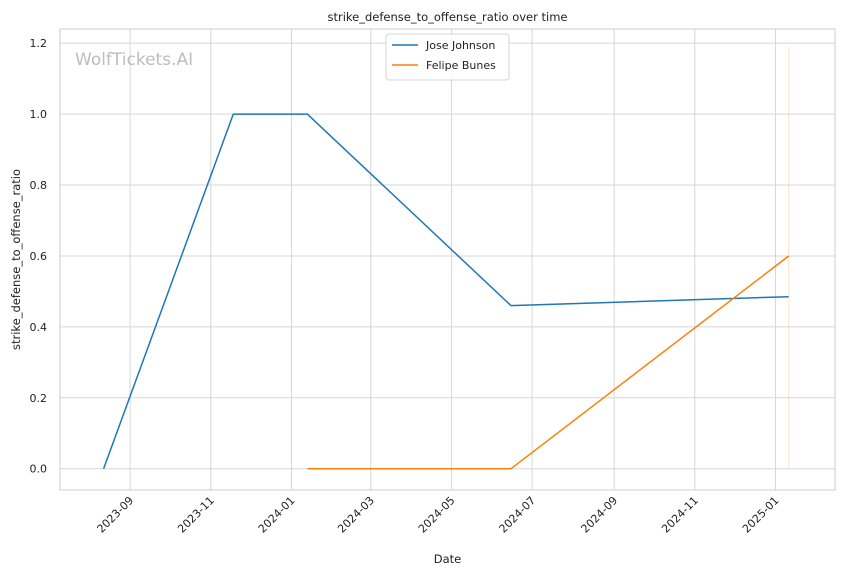 This screenshot has height=575, width=844. Describe the element at coordinates (447, 57) in the screenshot. I see `legend: Jose Johnson Felipe Bunes` at that location.